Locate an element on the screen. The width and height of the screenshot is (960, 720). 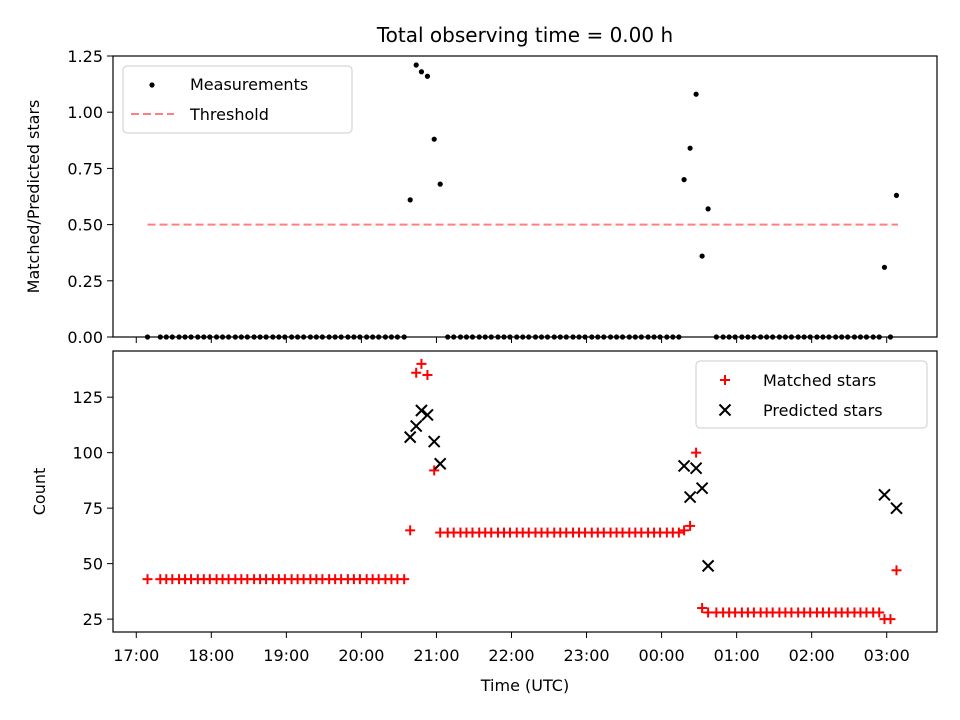
bottom-y-axis-label: Count is located at coordinates (39, 492).